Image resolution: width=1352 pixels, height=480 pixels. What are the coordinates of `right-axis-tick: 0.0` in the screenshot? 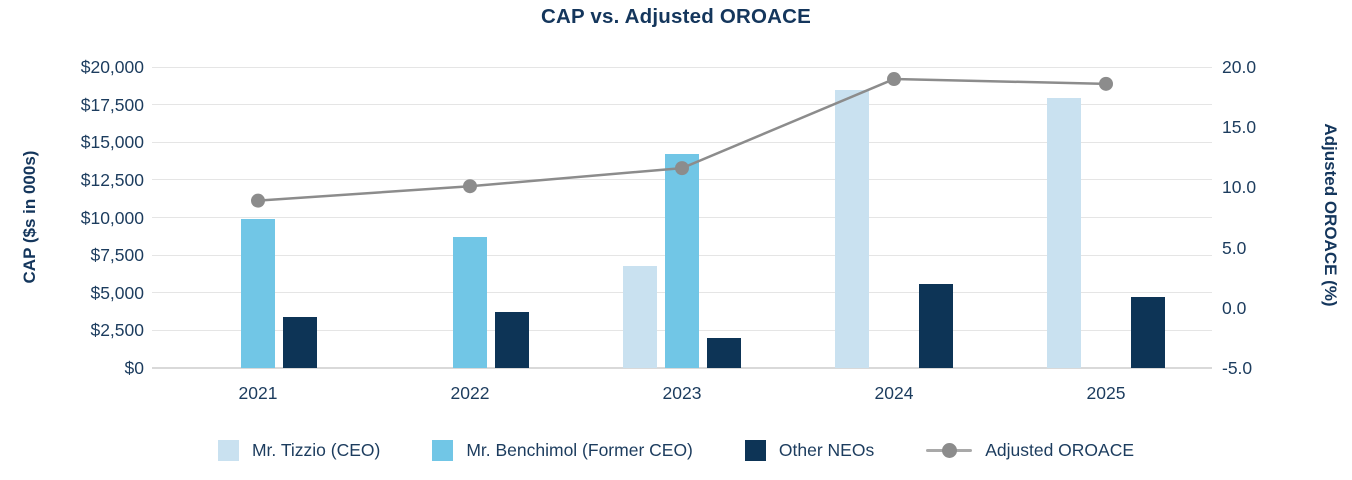 It's located at (1234, 307).